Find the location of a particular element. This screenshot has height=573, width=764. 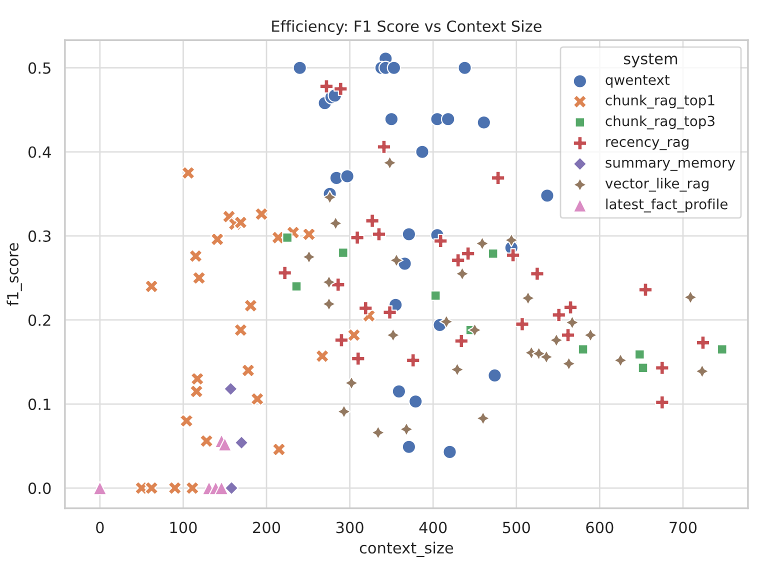

x-tick-label: 100 is located at coordinates (183, 528).